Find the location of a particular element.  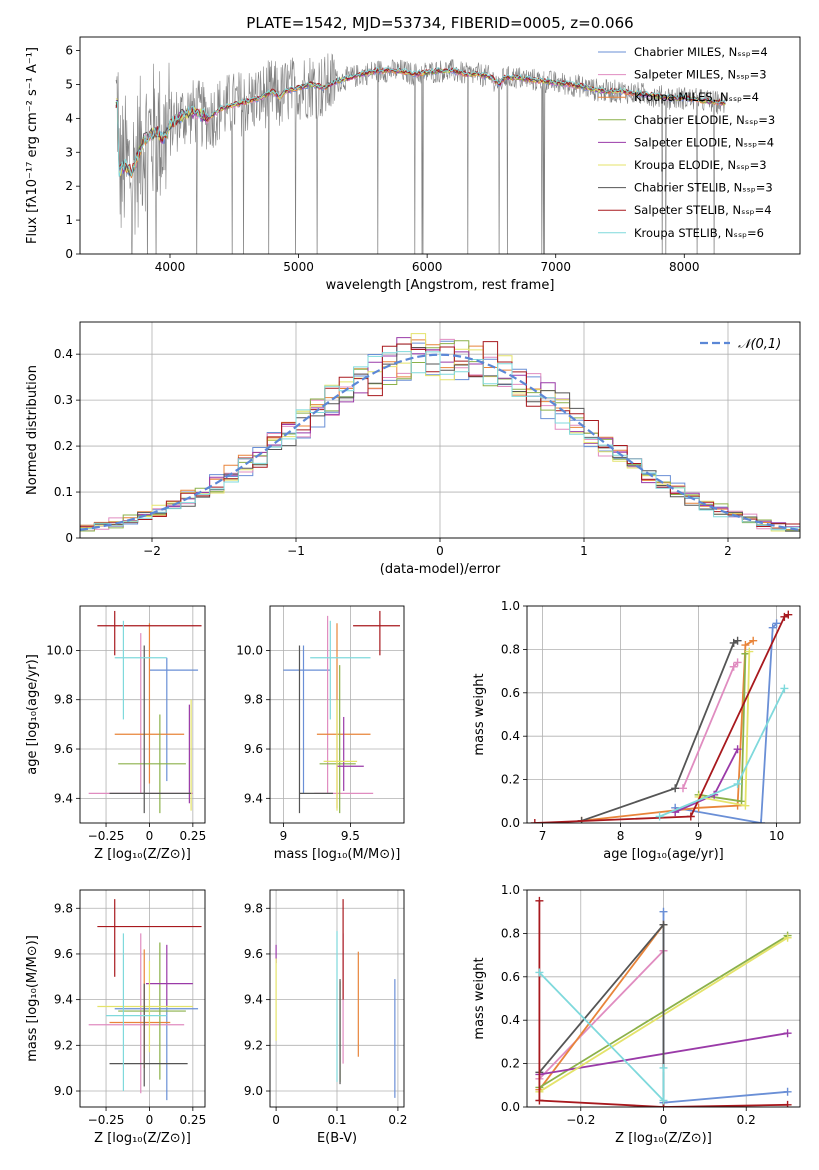

observed-spectrum is located at coordinates (421, 153).